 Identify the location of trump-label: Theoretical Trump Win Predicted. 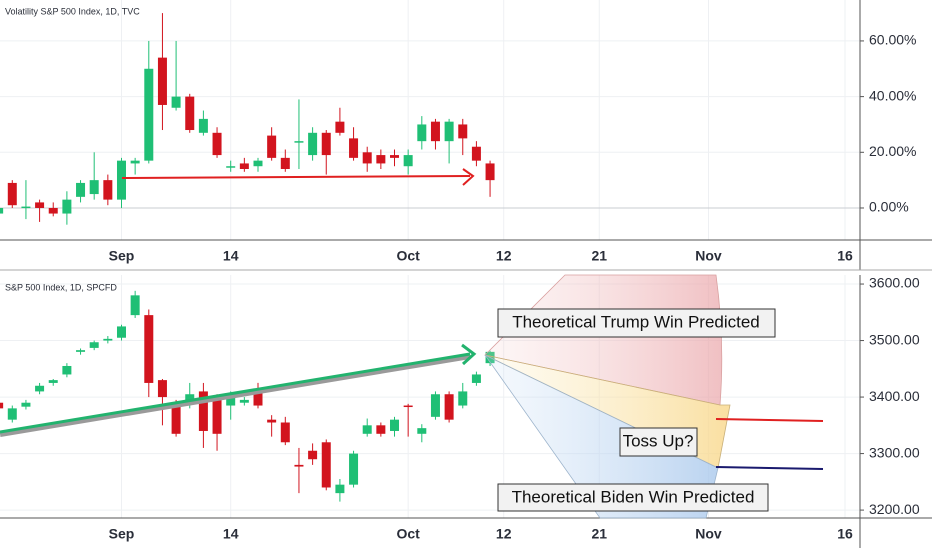
(636, 321).